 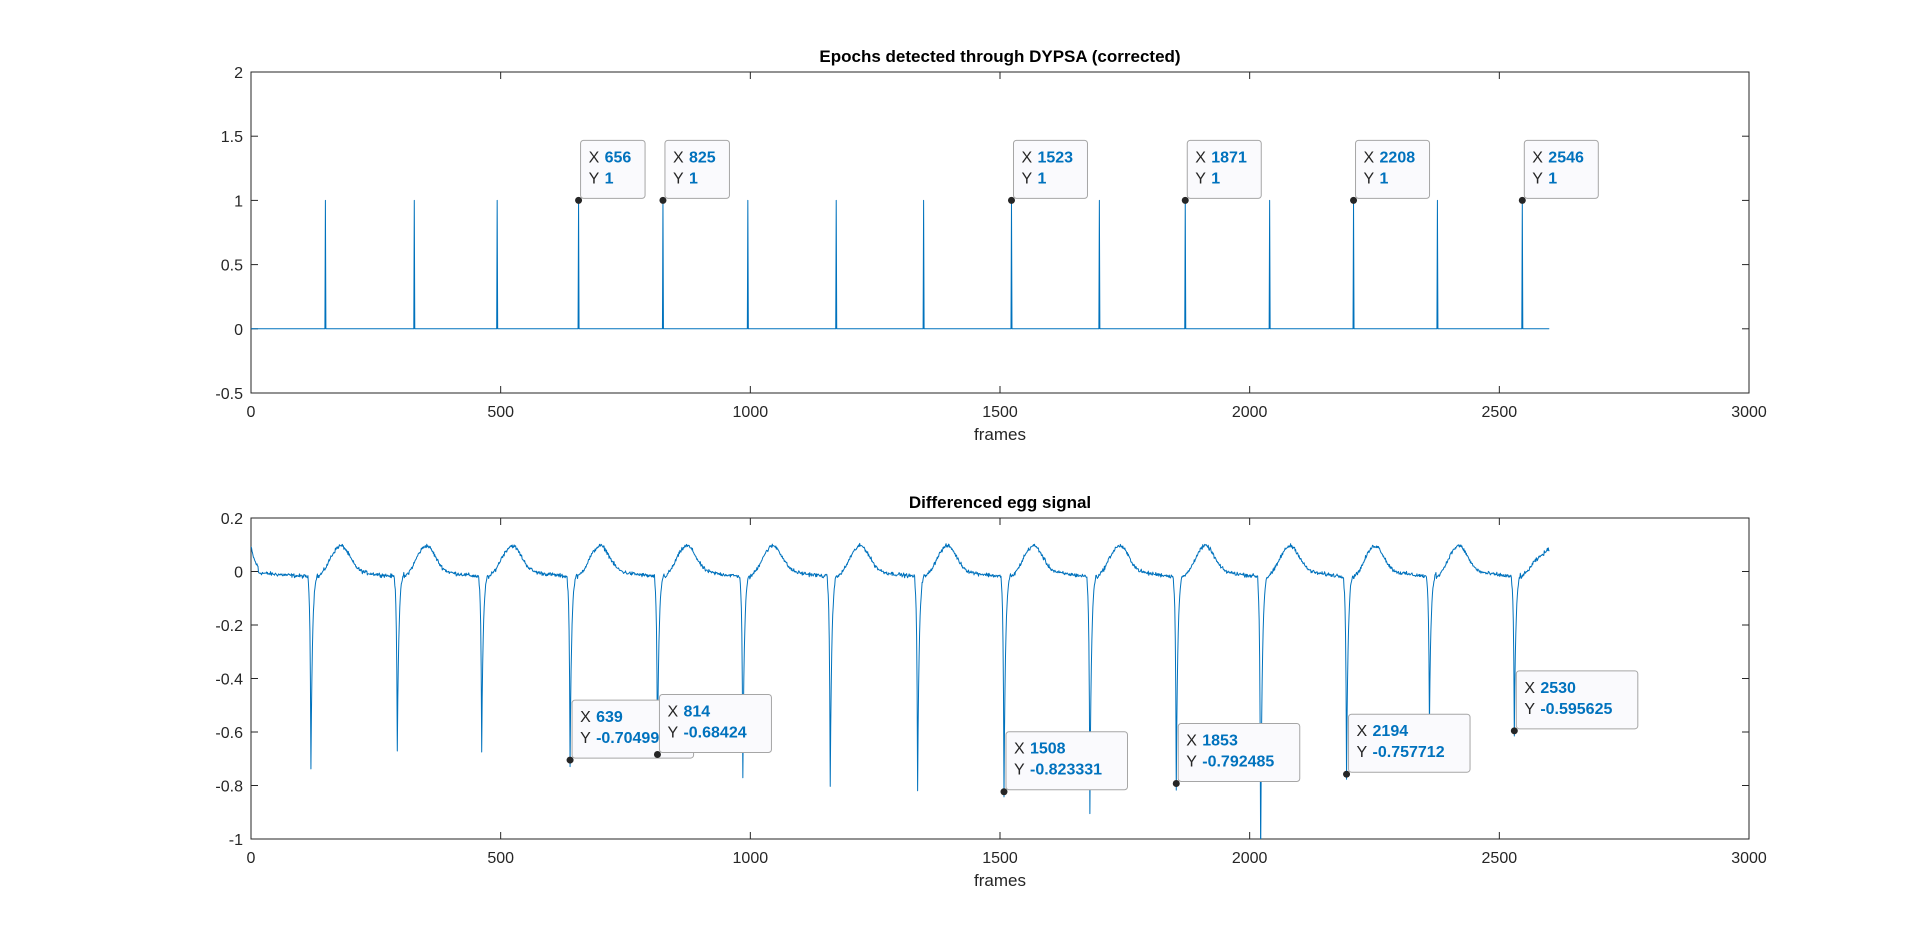 What do you see at coordinates (1398, 157) in the screenshot?
I see `epochs-datatip-x-value: 2208` at bounding box center [1398, 157].